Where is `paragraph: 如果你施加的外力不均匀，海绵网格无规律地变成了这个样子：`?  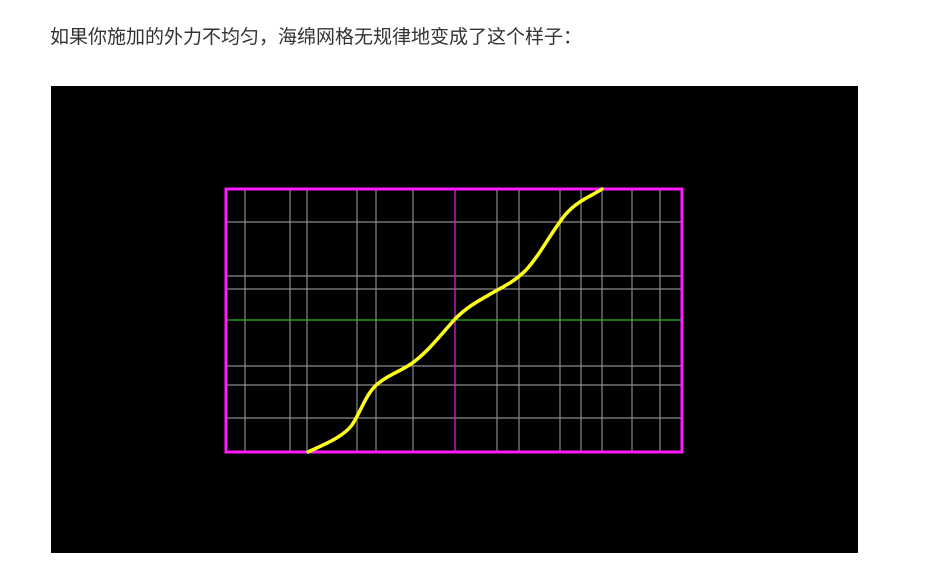
paragraph: 如果你施加的外力不均匀，海绵网格无规律地变成了这个样子： is located at coordinates (316, 37).